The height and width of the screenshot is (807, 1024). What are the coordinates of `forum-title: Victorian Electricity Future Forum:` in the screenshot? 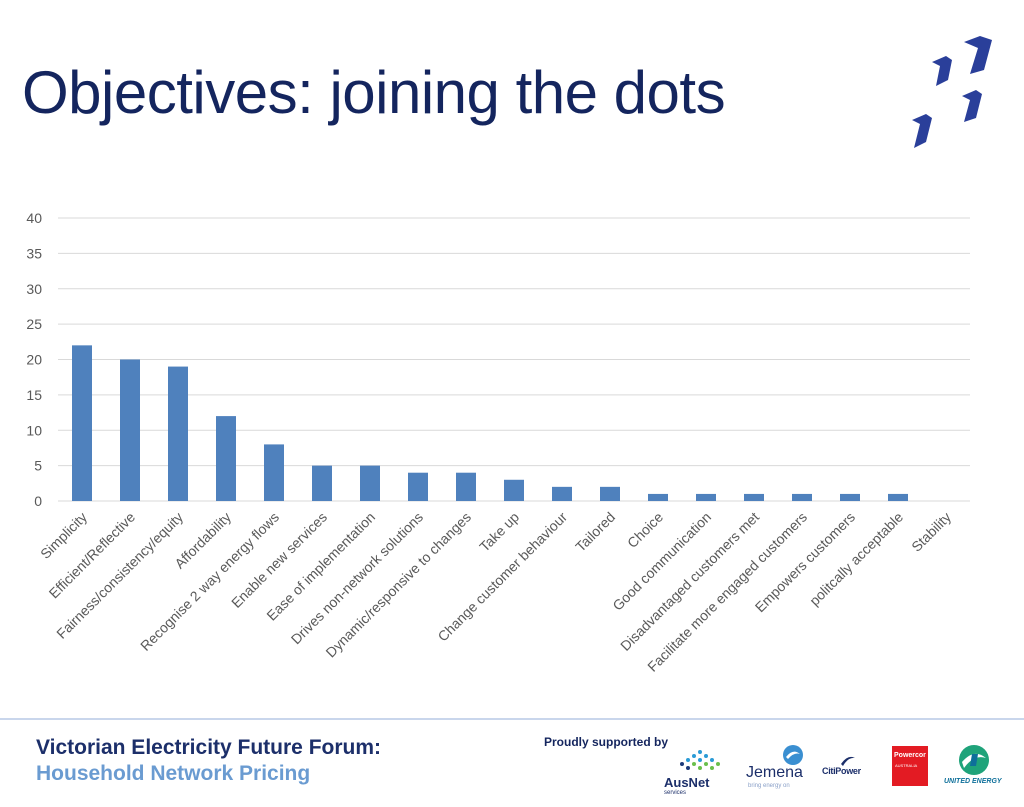 It's located at (209, 747).